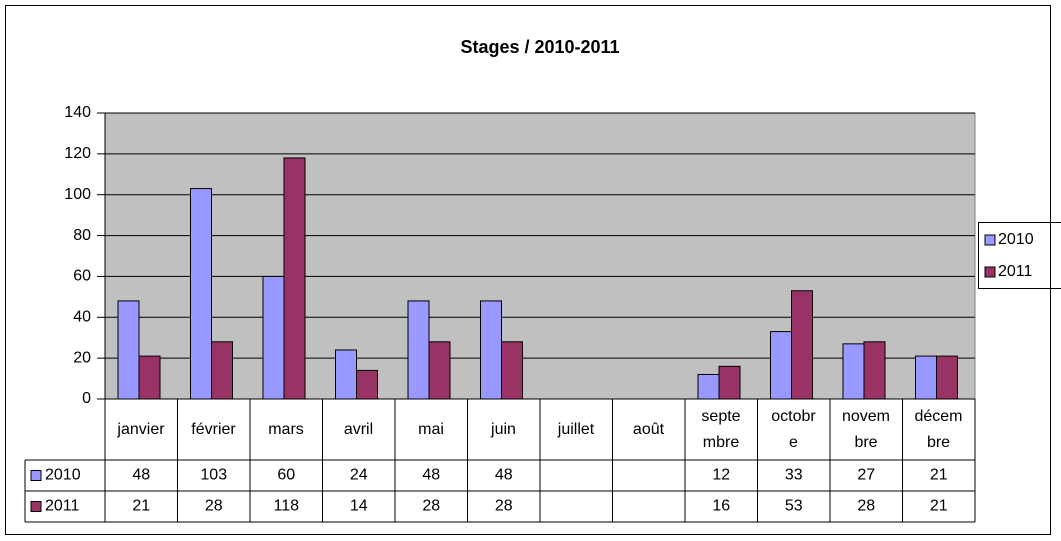 The width and height of the screenshot is (1061, 541). I want to click on x-tick-label: mars, so click(286, 429).